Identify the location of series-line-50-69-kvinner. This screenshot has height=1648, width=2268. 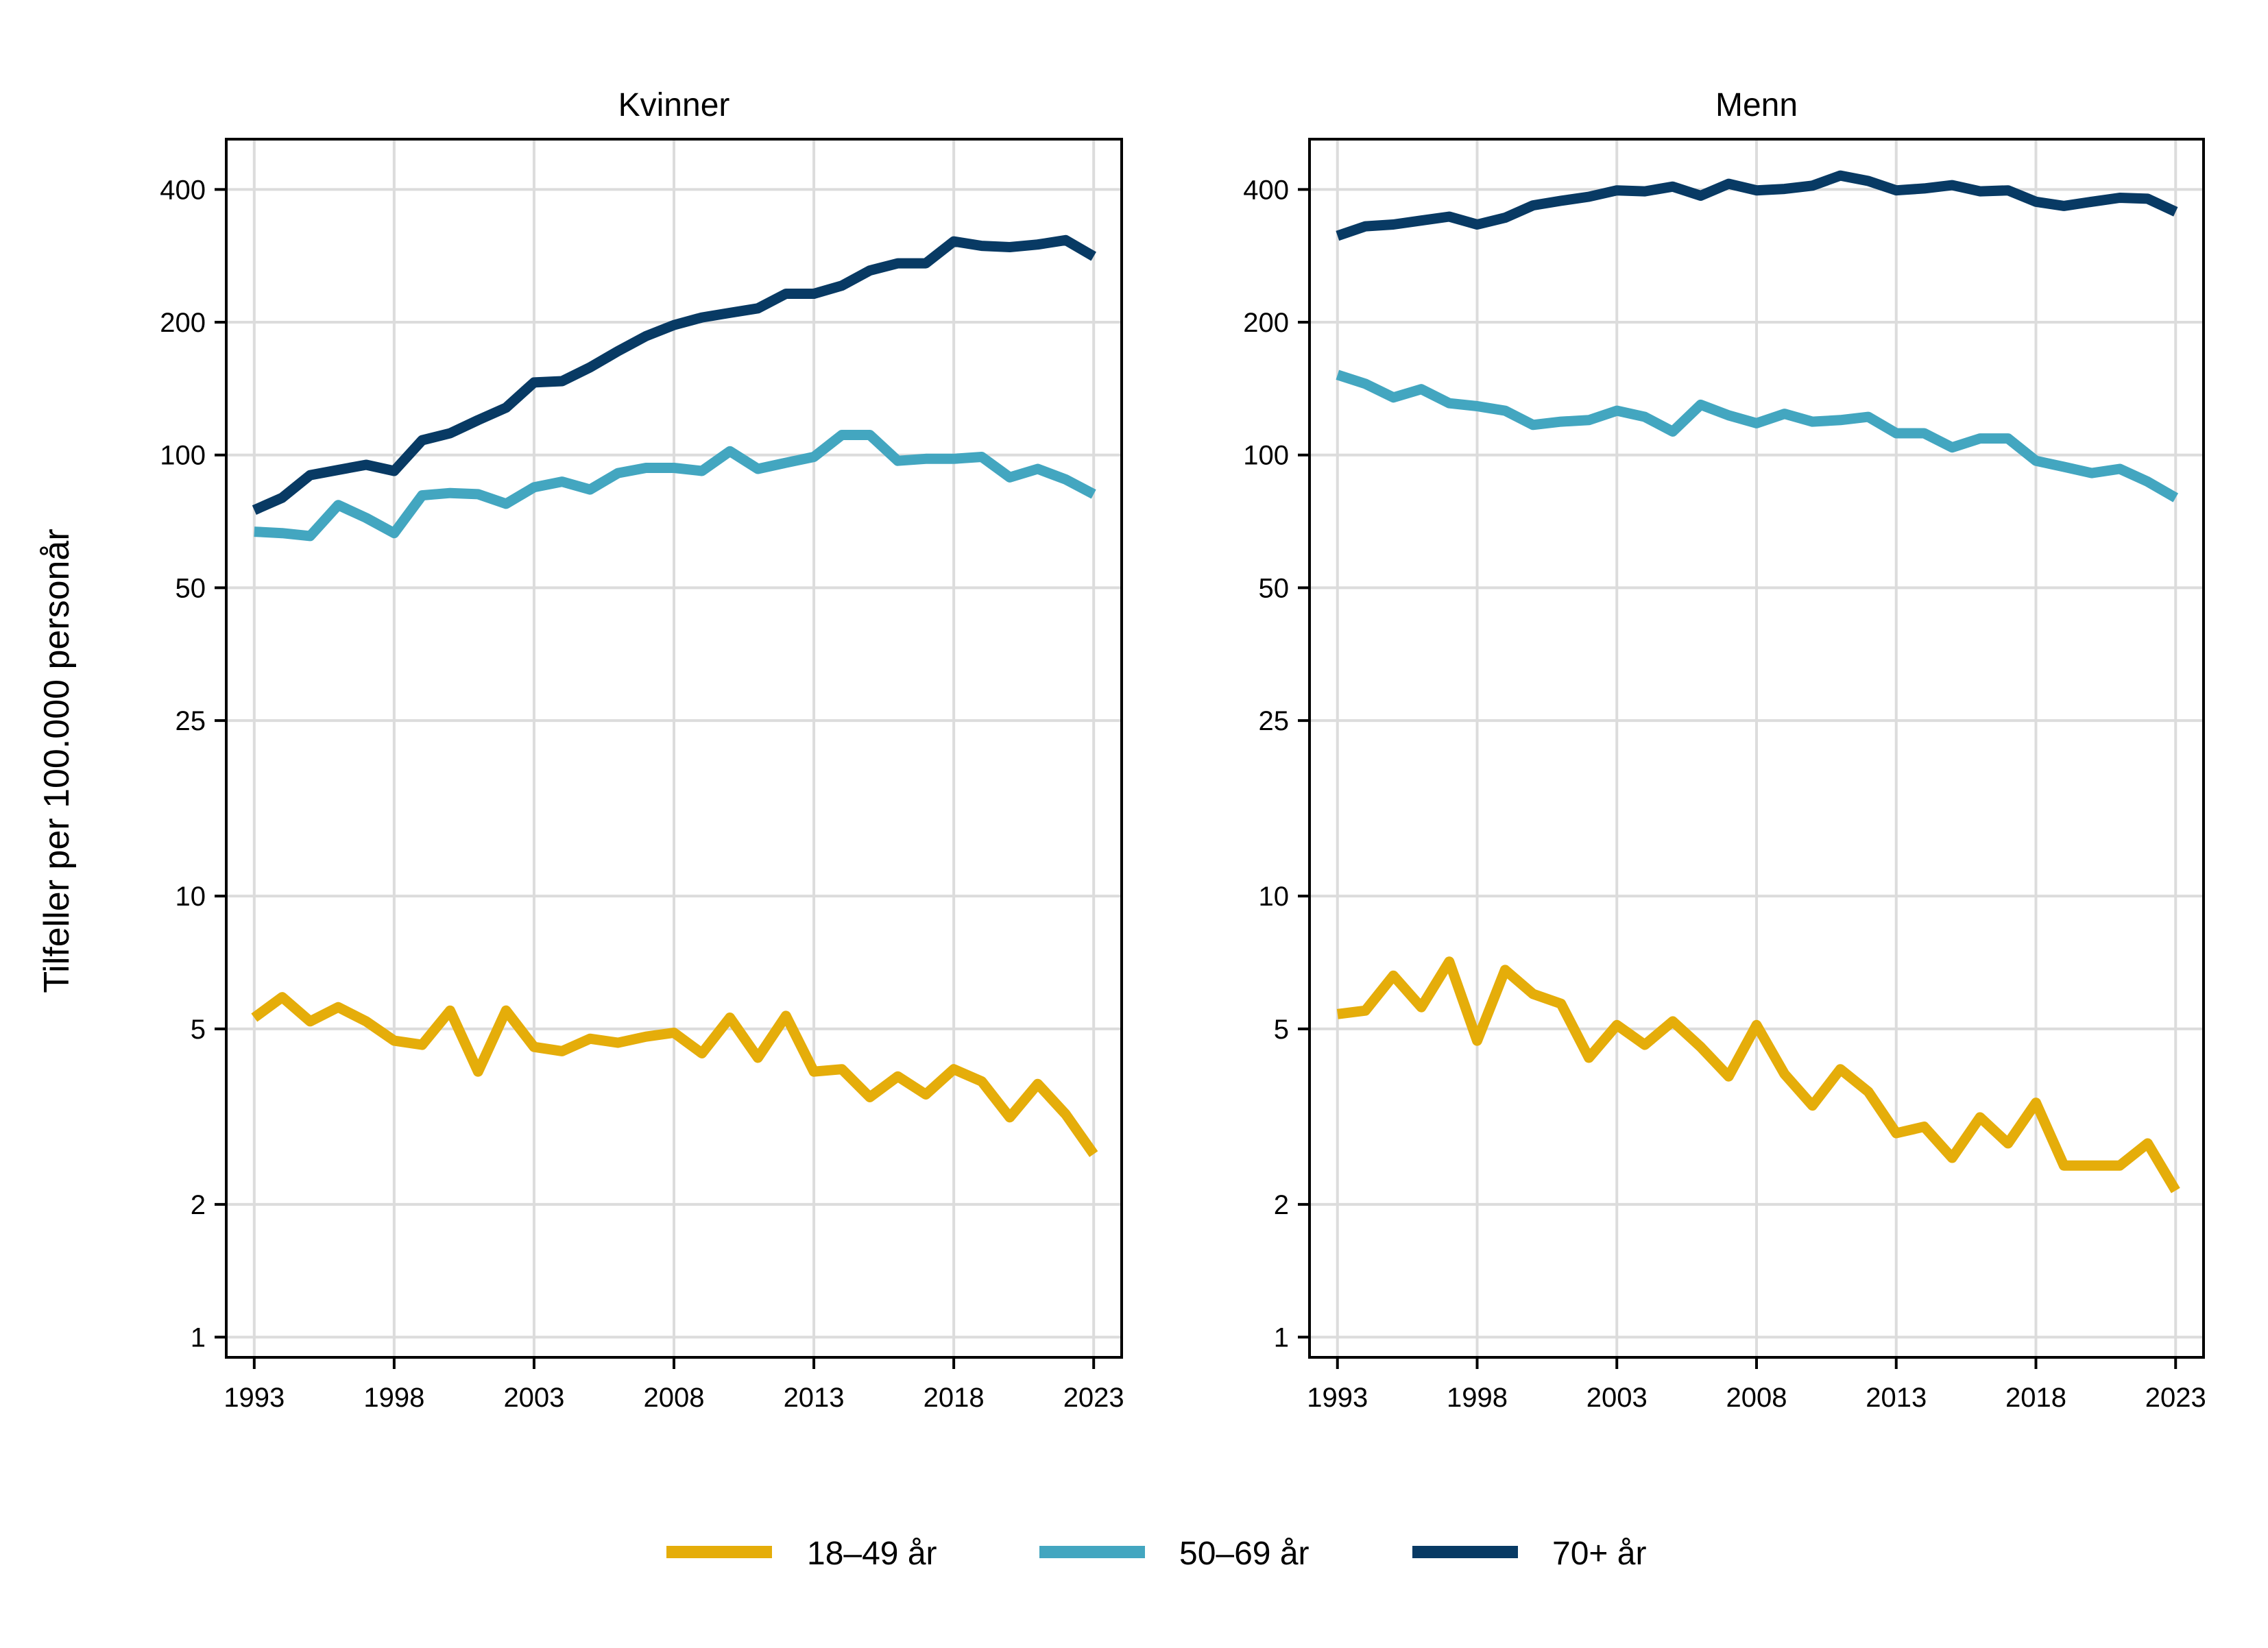
(675, 486).